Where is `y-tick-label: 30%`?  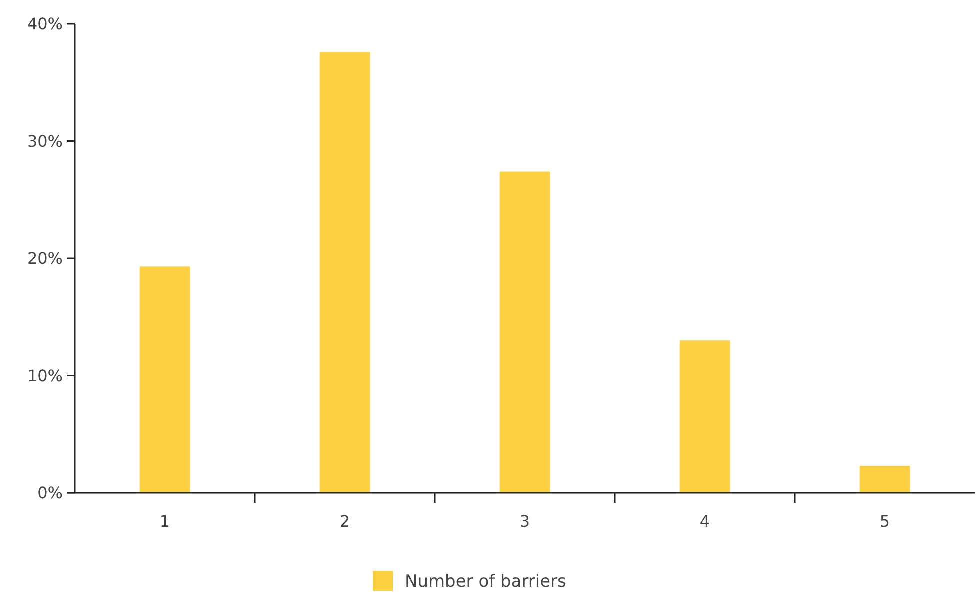 y-tick-label: 30% is located at coordinates (45, 141).